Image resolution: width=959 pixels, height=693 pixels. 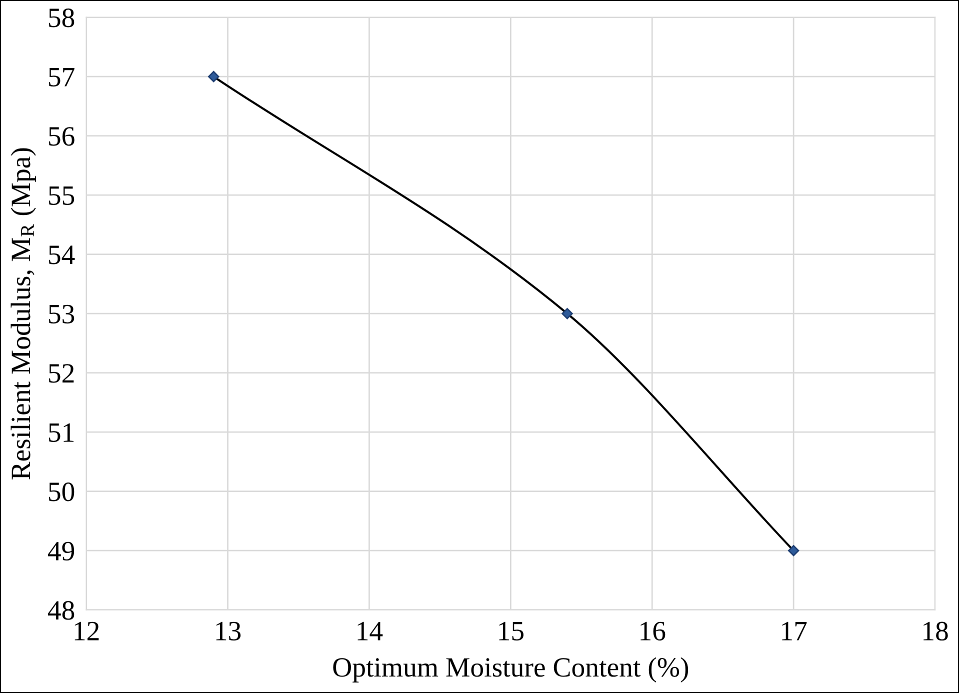 I want to click on y-tick-label: 57, so click(x=61, y=77).